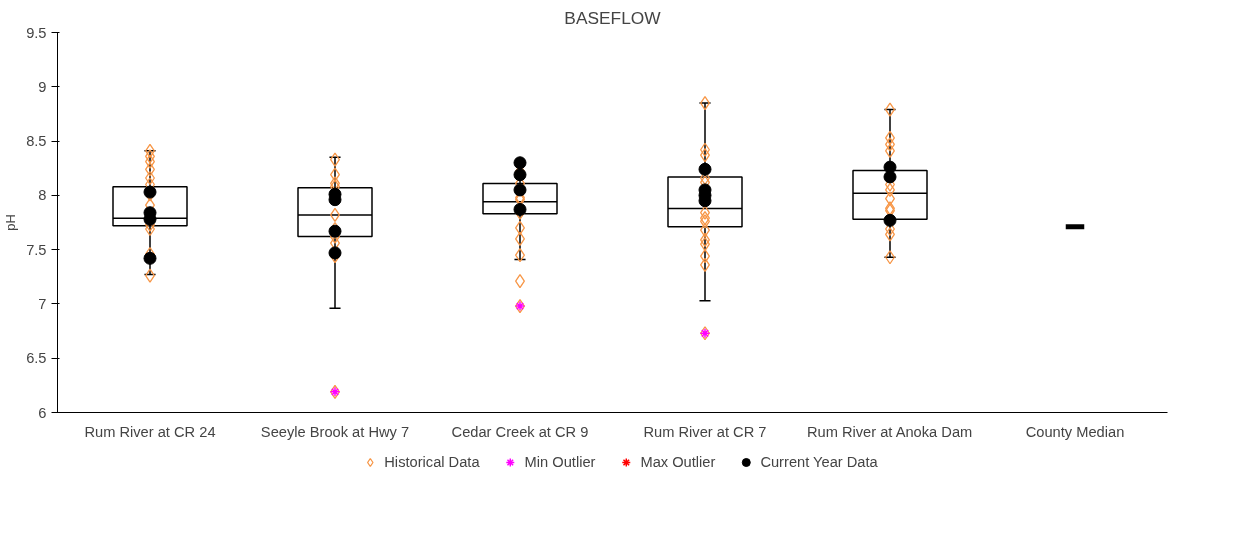 This screenshot has width=1238, height=536. What do you see at coordinates (705, 431) in the screenshot?
I see `x-tick-label: Rum River at CR 7` at bounding box center [705, 431].